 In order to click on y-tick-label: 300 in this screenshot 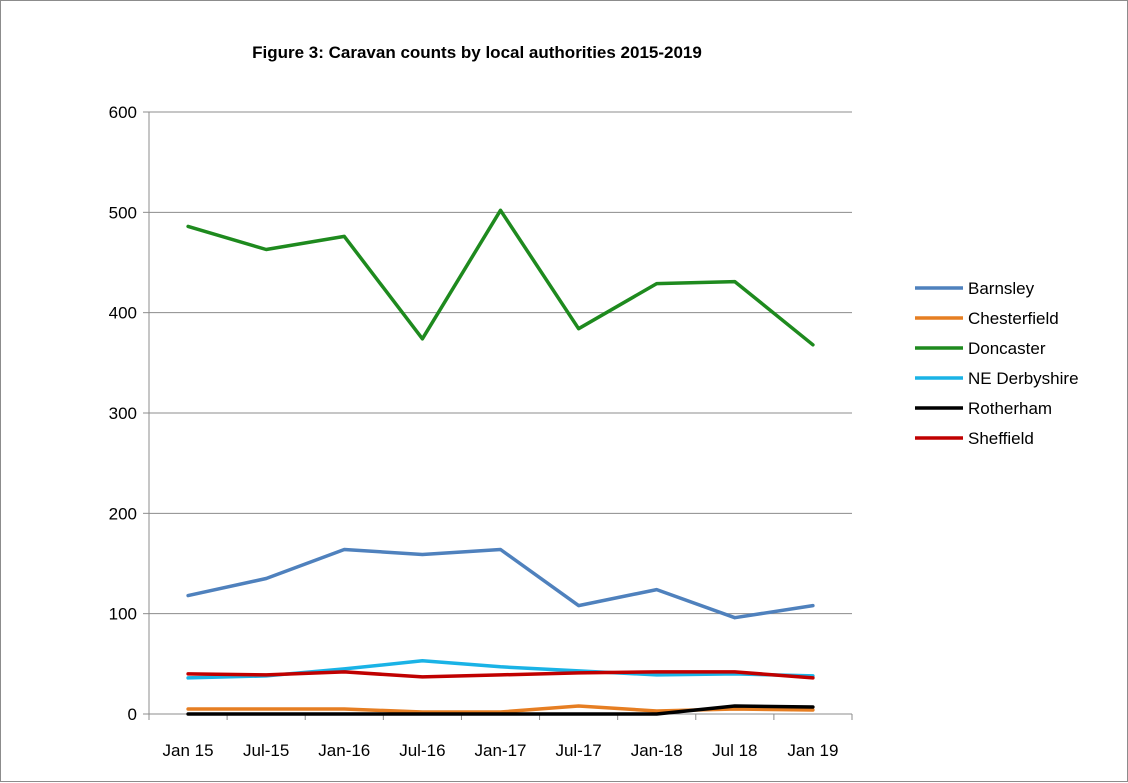, I will do `click(123, 413)`.